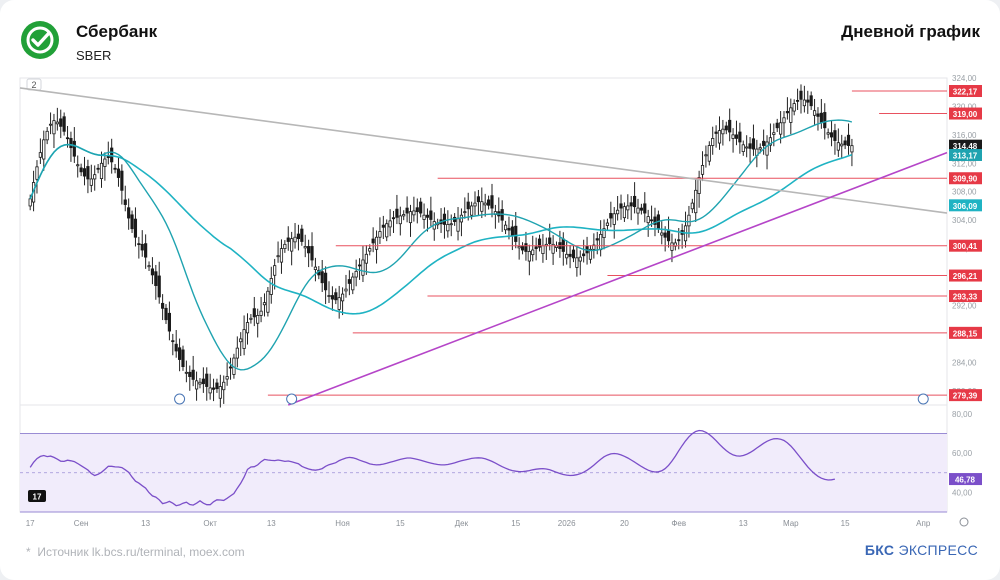 Image resolution: width=1000 pixels, height=580 pixels. What do you see at coordinates (964, 522) in the screenshot?
I see `settings-icon` at bounding box center [964, 522].